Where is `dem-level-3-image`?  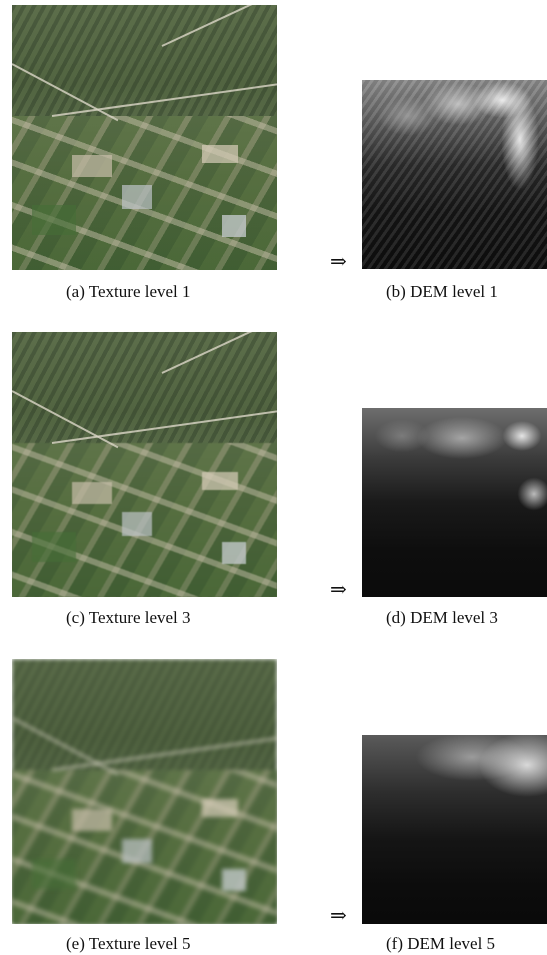 dem-level-3-image is located at coordinates (454, 502).